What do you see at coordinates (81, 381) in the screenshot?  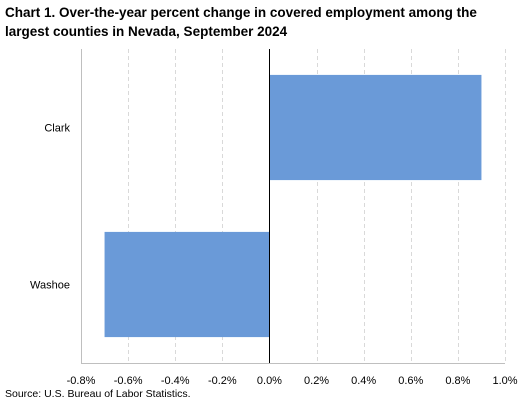 I see `x-tick-label: -0.8%` at bounding box center [81, 381].